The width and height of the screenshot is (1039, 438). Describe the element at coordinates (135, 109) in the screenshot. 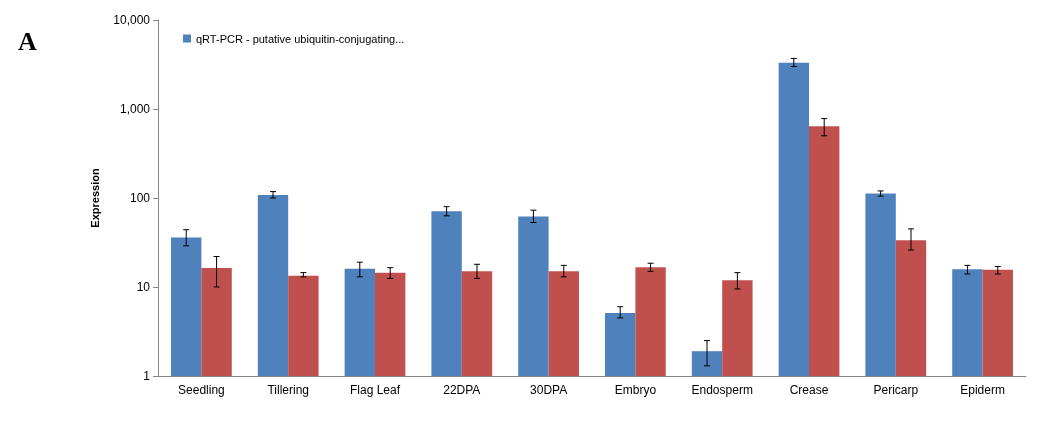

I see `y-tick-label: 1,000` at that location.